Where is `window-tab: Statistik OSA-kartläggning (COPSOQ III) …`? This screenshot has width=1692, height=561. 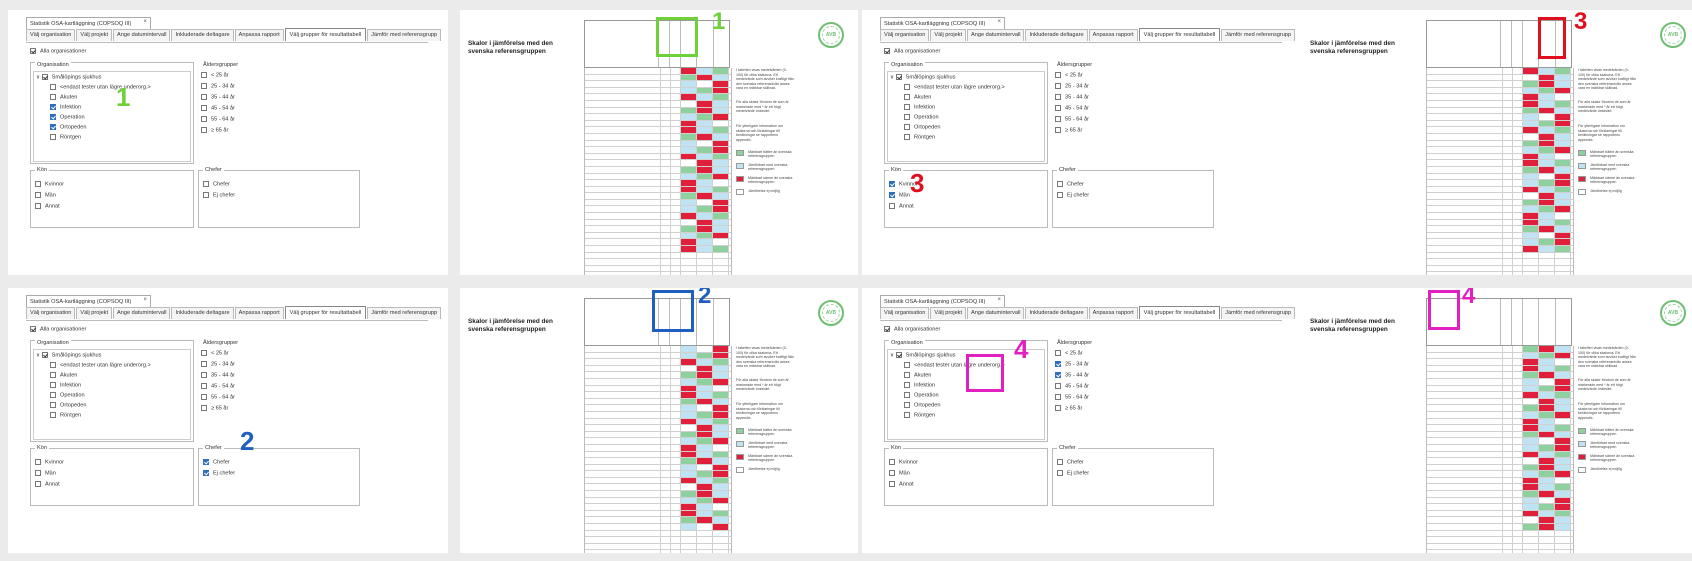 window-tab: Statistik OSA-kartläggning (COPSOQ III) … is located at coordinates (942, 301).